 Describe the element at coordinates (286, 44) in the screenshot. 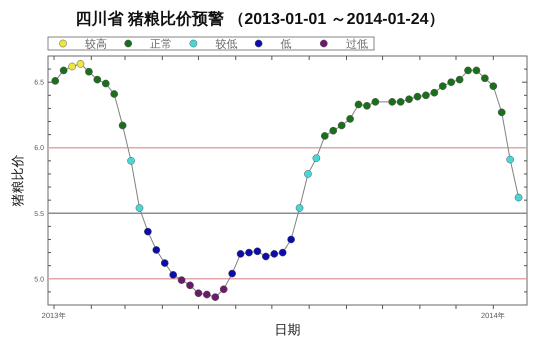

I see `legend-label: 低` at that location.